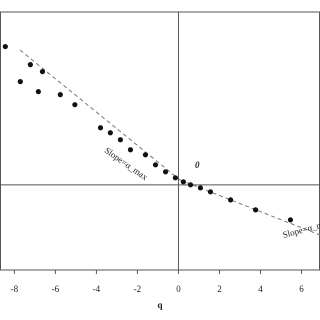  What do you see at coordinates (126, 163) in the screenshot?
I see `annotation: Slope=α_max` at bounding box center [126, 163].